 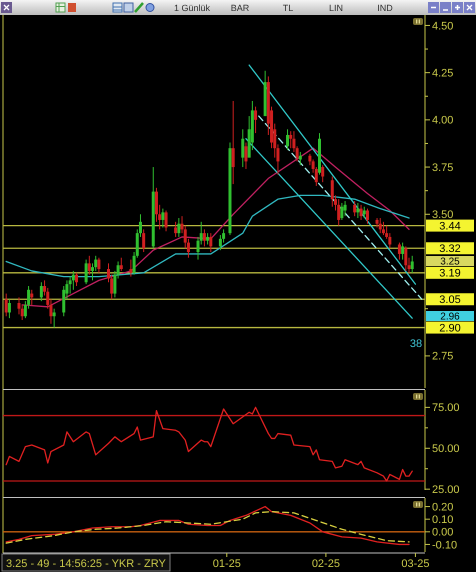 What do you see at coordinates (450, 262) in the screenshot?
I see `text: 3.25` at bounding box center [450, 262].